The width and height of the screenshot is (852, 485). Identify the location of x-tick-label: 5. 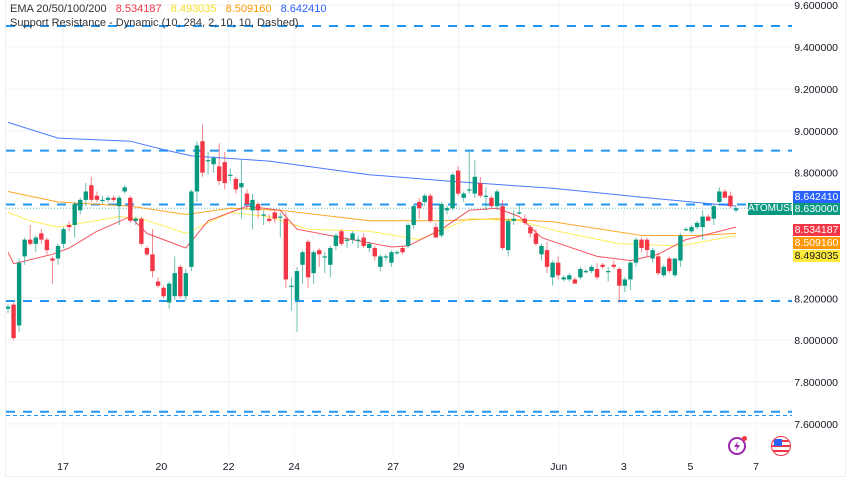
(691, 467).